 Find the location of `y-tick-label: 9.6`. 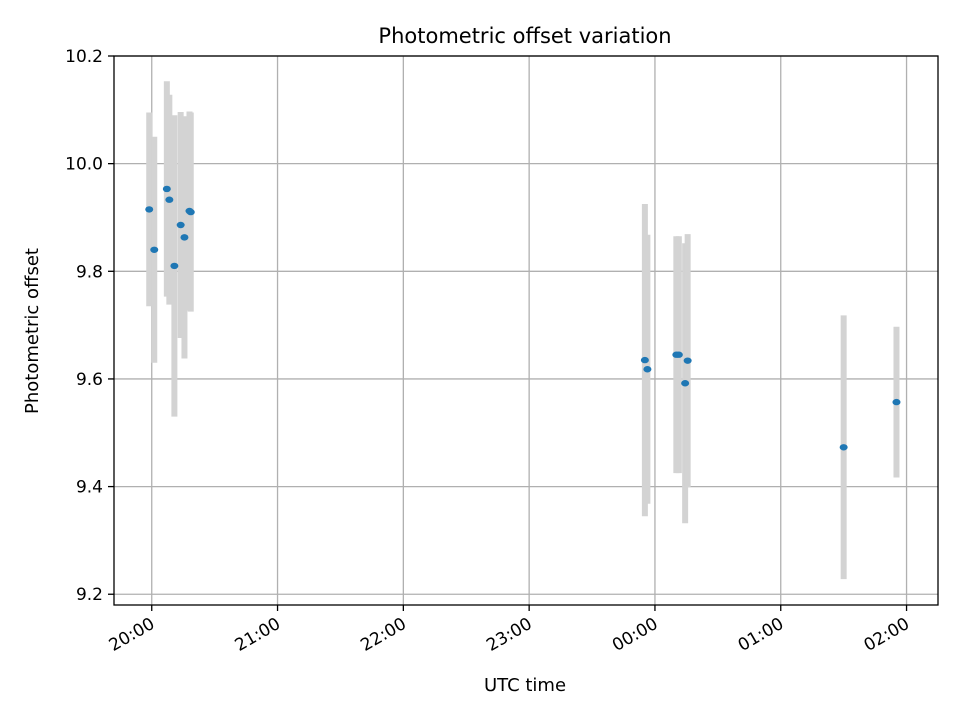

y-tick-label: 9.6 is located at coordinates (89, 380).